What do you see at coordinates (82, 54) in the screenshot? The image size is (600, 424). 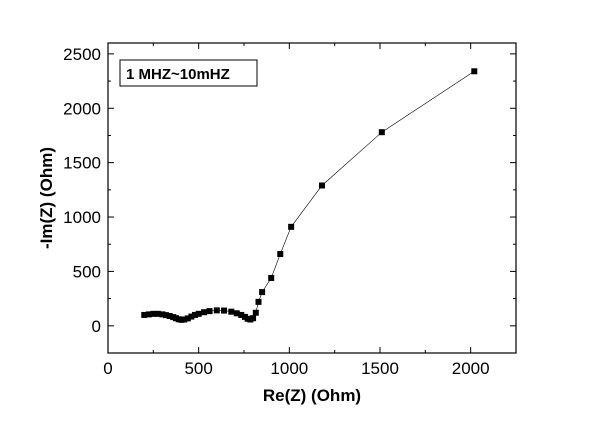 I see `y-tick-label: 2500` at bounding box center [82, 54].